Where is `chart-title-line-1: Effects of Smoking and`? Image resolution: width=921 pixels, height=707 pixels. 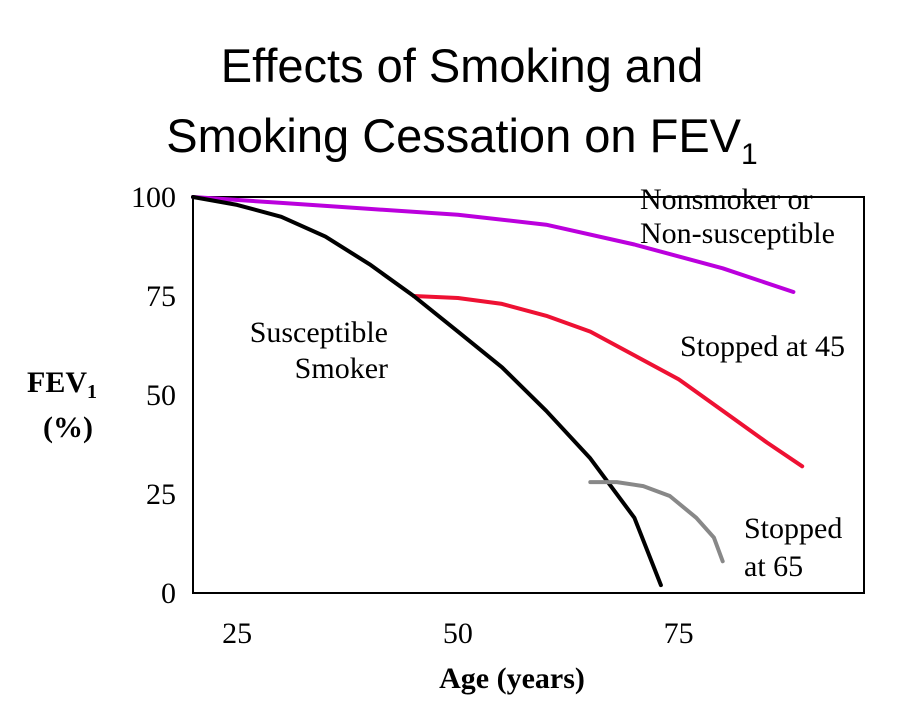 chart-title-line-1: Effects of Smoking and is located at coordinates (462, 65).